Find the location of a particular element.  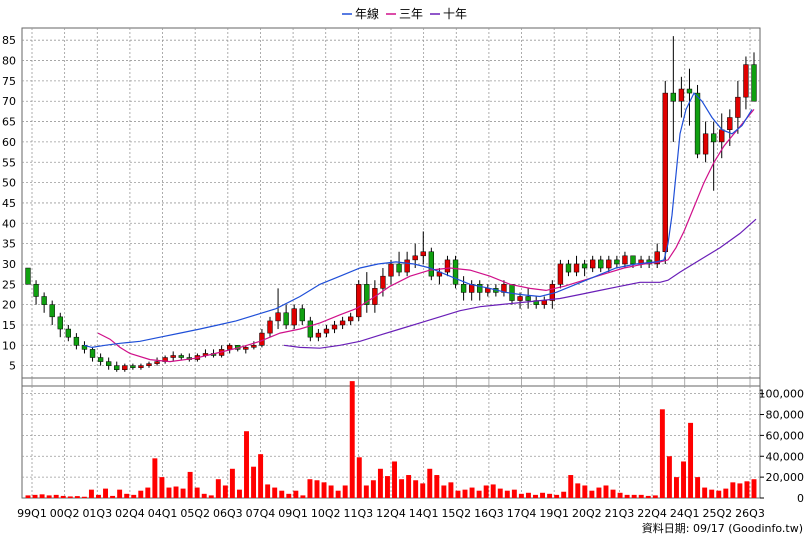

price-tick-label: 10 is located at coordinates (9, 345).